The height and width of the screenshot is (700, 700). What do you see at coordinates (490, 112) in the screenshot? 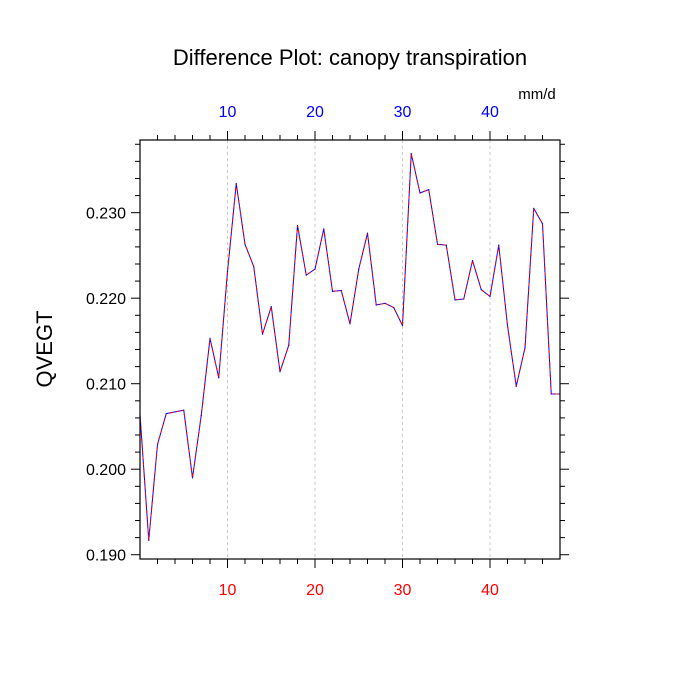
I see `x-tick-label-top: 40` at bounding box center [490, 112].